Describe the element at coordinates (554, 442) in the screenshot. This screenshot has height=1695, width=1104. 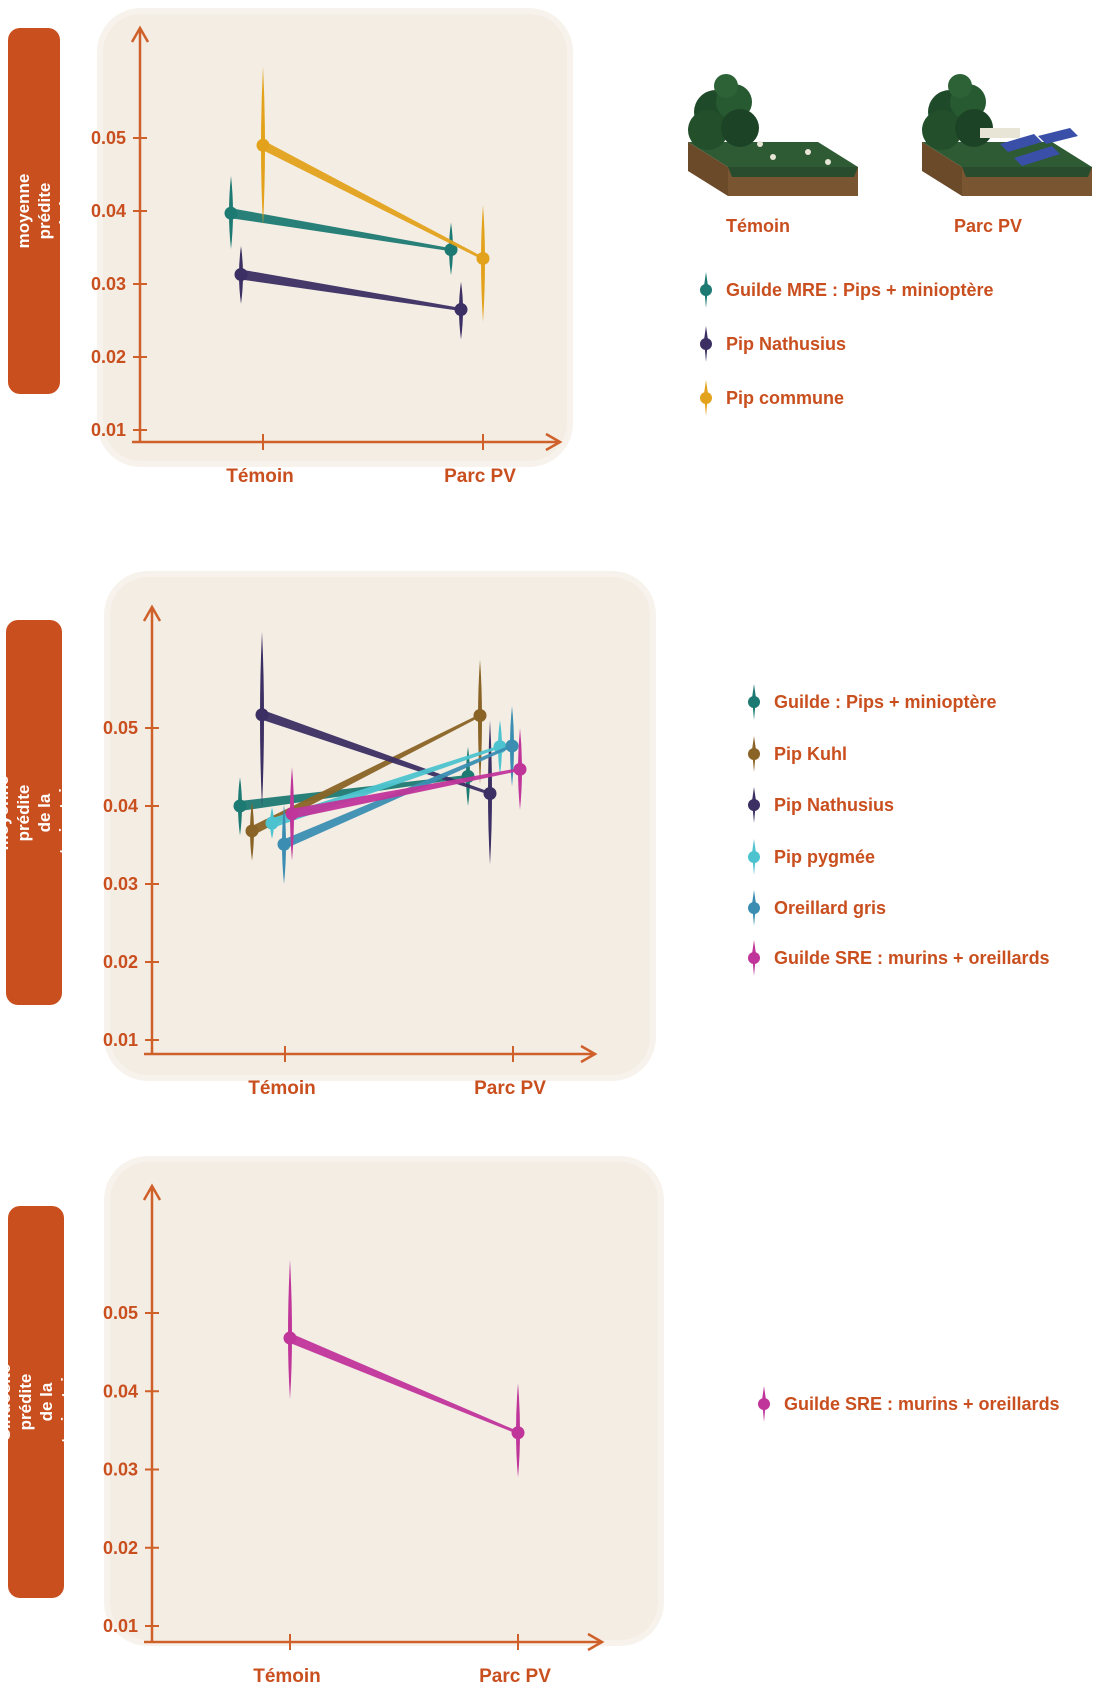
I see `x-axis-arrow-icon` at that location.